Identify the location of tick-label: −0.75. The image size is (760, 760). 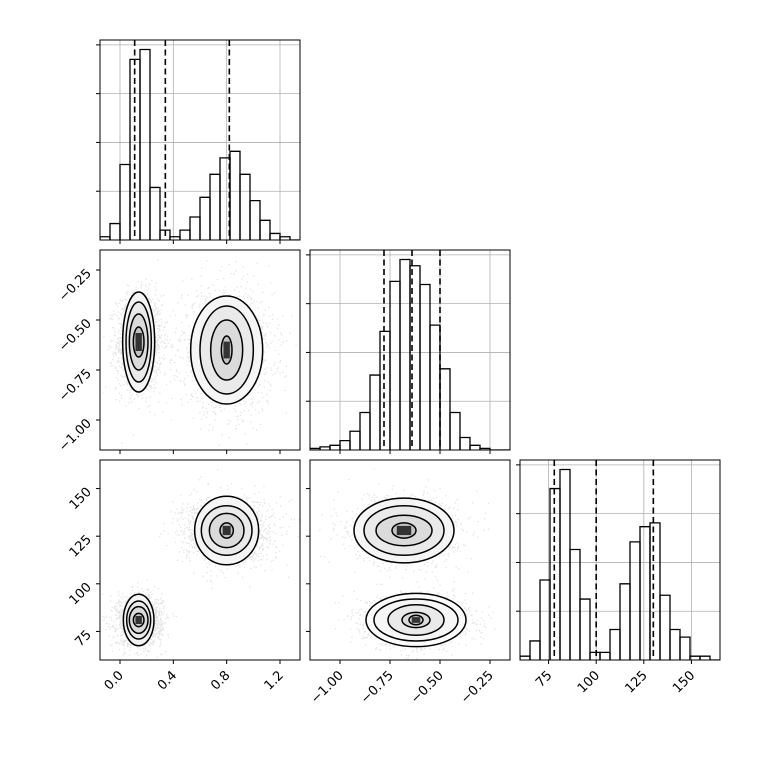
(75, 385).